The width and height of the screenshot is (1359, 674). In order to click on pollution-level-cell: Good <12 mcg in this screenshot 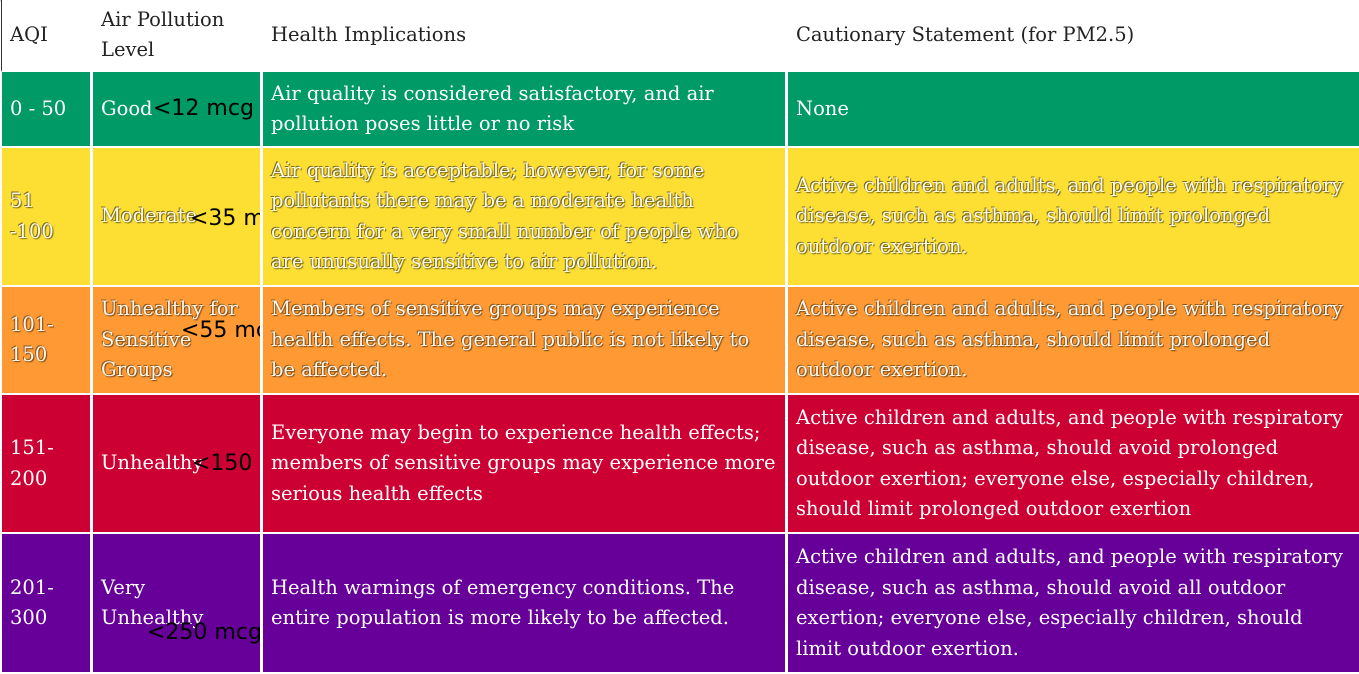, I will do `click(178, 110)`.